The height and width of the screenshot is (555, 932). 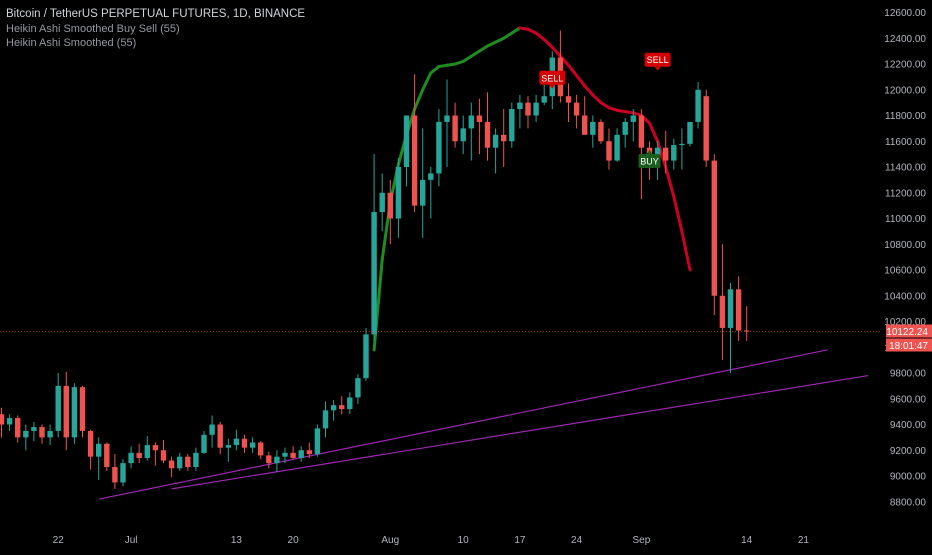 What do you see at coordinates (431, 540) in the screenshot?
I see `time-axis: 22 Jul 13 20 Aug 10 17 24 Sep 14 21` at bounding box center [431, 540].